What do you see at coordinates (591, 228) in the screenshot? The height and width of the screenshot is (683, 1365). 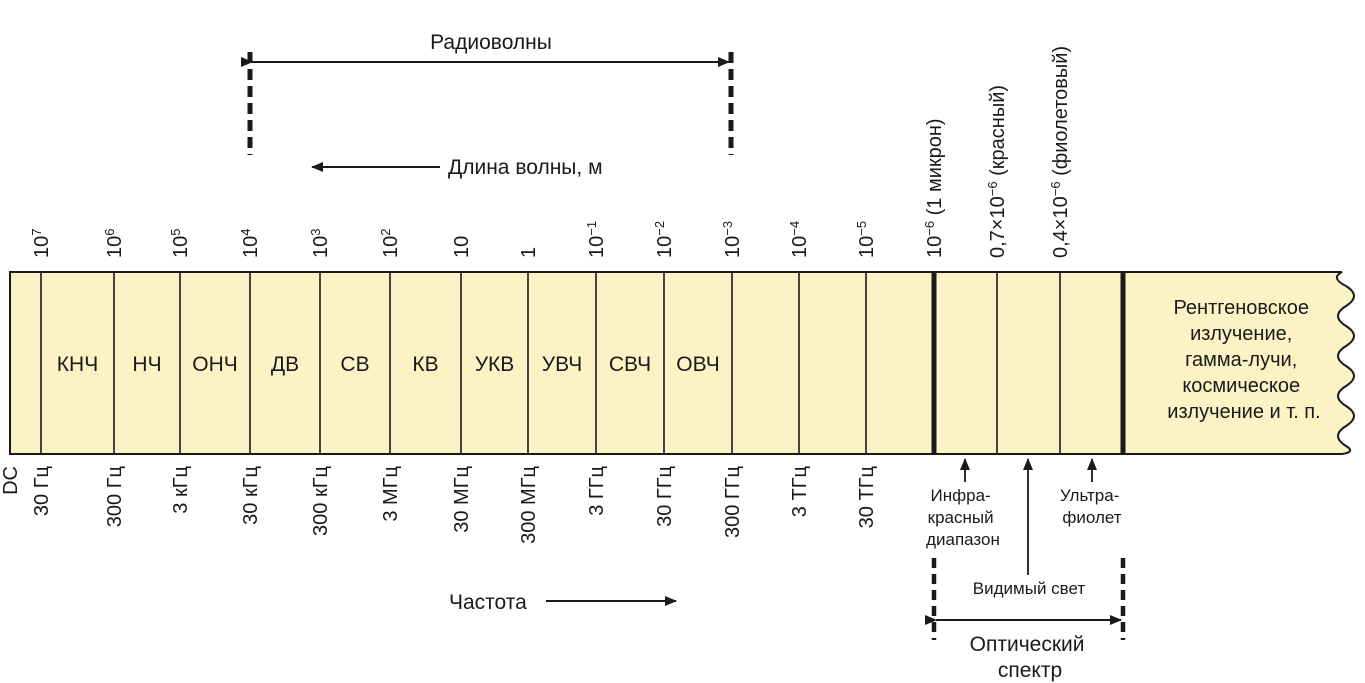 I see `wavelength-tick-label-part: −1` at bounding box center [591, 228].